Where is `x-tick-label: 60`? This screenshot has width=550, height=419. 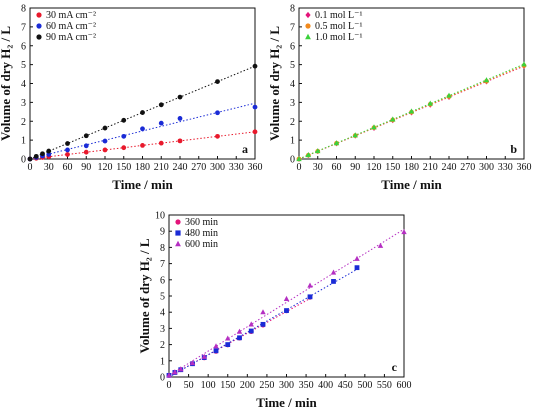 x-tick-label: 60 is located at coordinates (68, 167).